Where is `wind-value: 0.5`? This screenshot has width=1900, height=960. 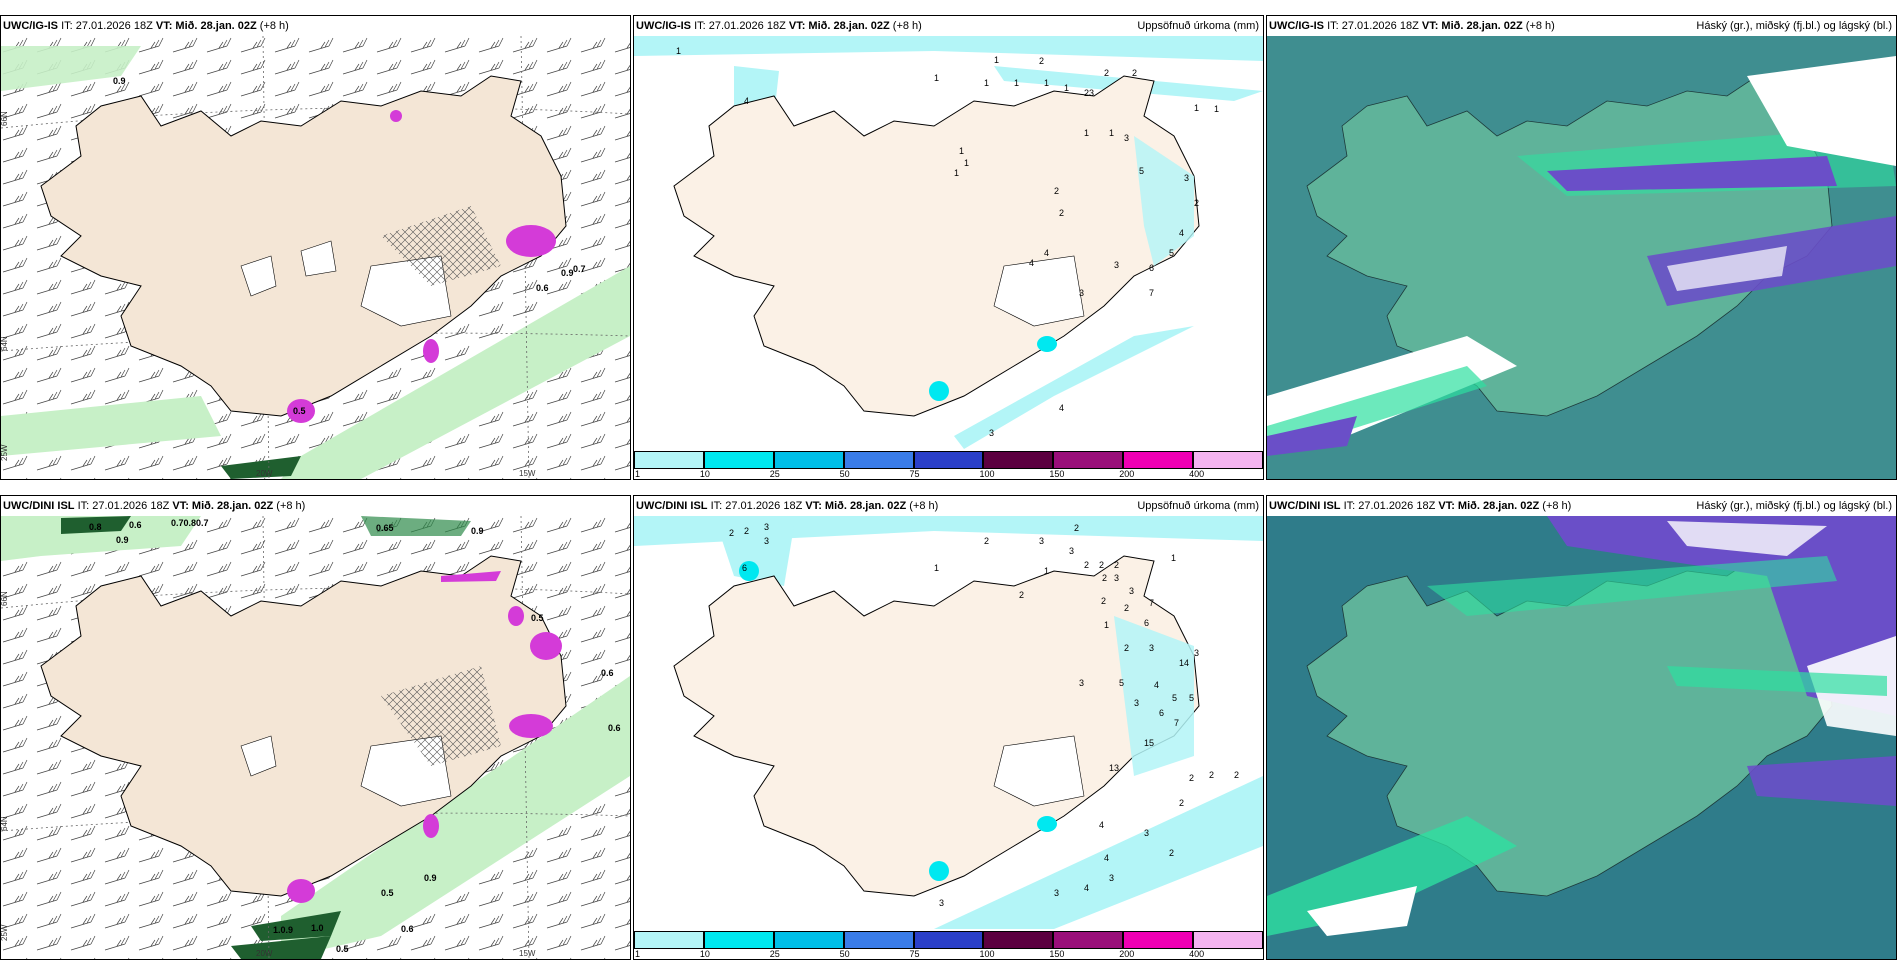 wind-value: 0.5 is located at coordinates (299, 411).